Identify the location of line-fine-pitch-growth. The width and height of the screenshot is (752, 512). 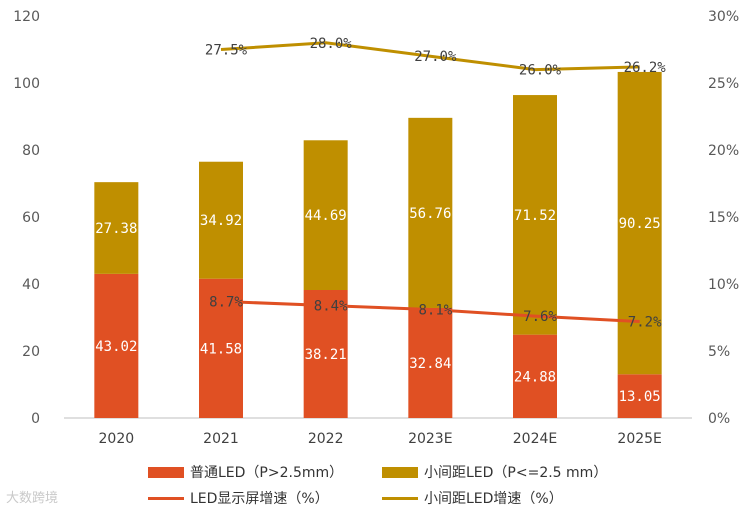
(430, 56).